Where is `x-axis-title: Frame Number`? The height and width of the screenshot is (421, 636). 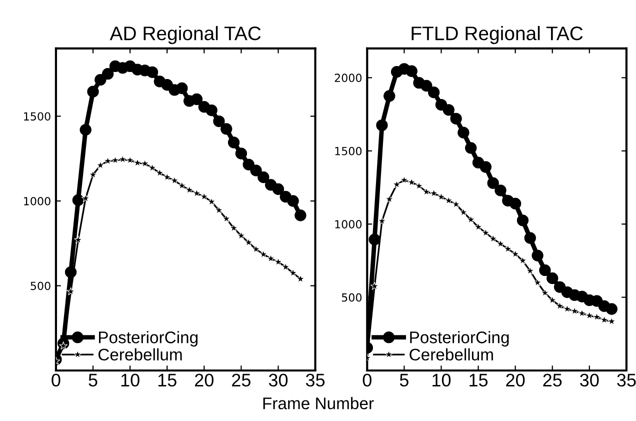 x-axis-title: Frame Number is located at coordinates (318, 403).